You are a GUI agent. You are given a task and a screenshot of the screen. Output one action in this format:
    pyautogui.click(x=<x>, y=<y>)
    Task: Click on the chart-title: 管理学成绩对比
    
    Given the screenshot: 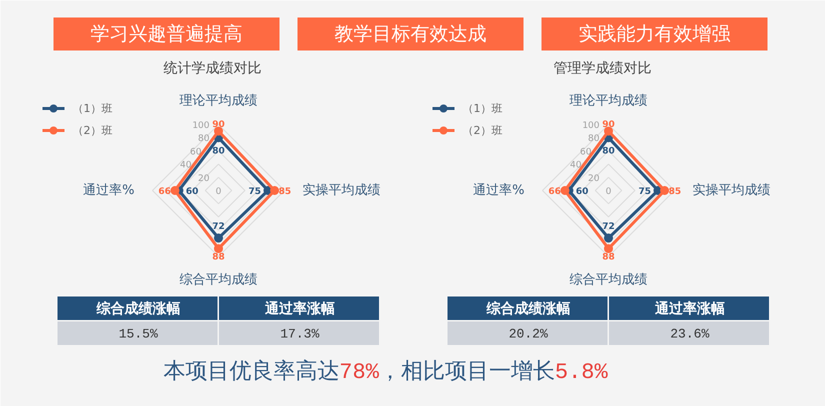 What is the action you would take?
    pyautogui.click(x=603, y=68)
    